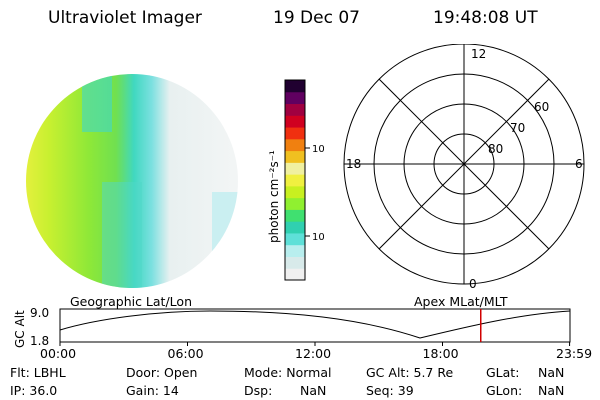  Describe the element at coordinates (316, 18) in the screenshot. I see `date-label: 19 Dec 07` at that location.